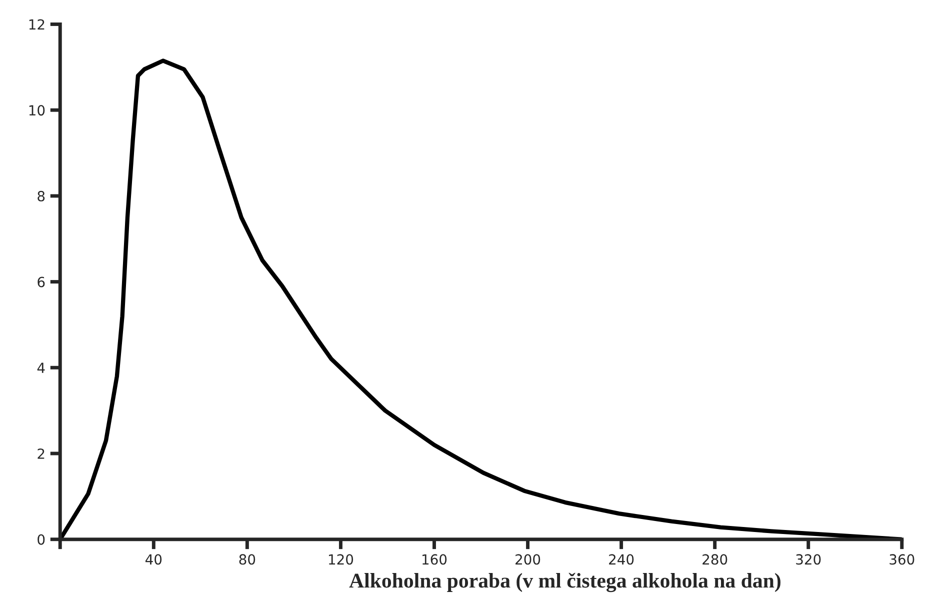  What do you see at coordinates (41, 453) in the screenshot?
I see `y-tick-label: 2` at bounding box center [41, 453].